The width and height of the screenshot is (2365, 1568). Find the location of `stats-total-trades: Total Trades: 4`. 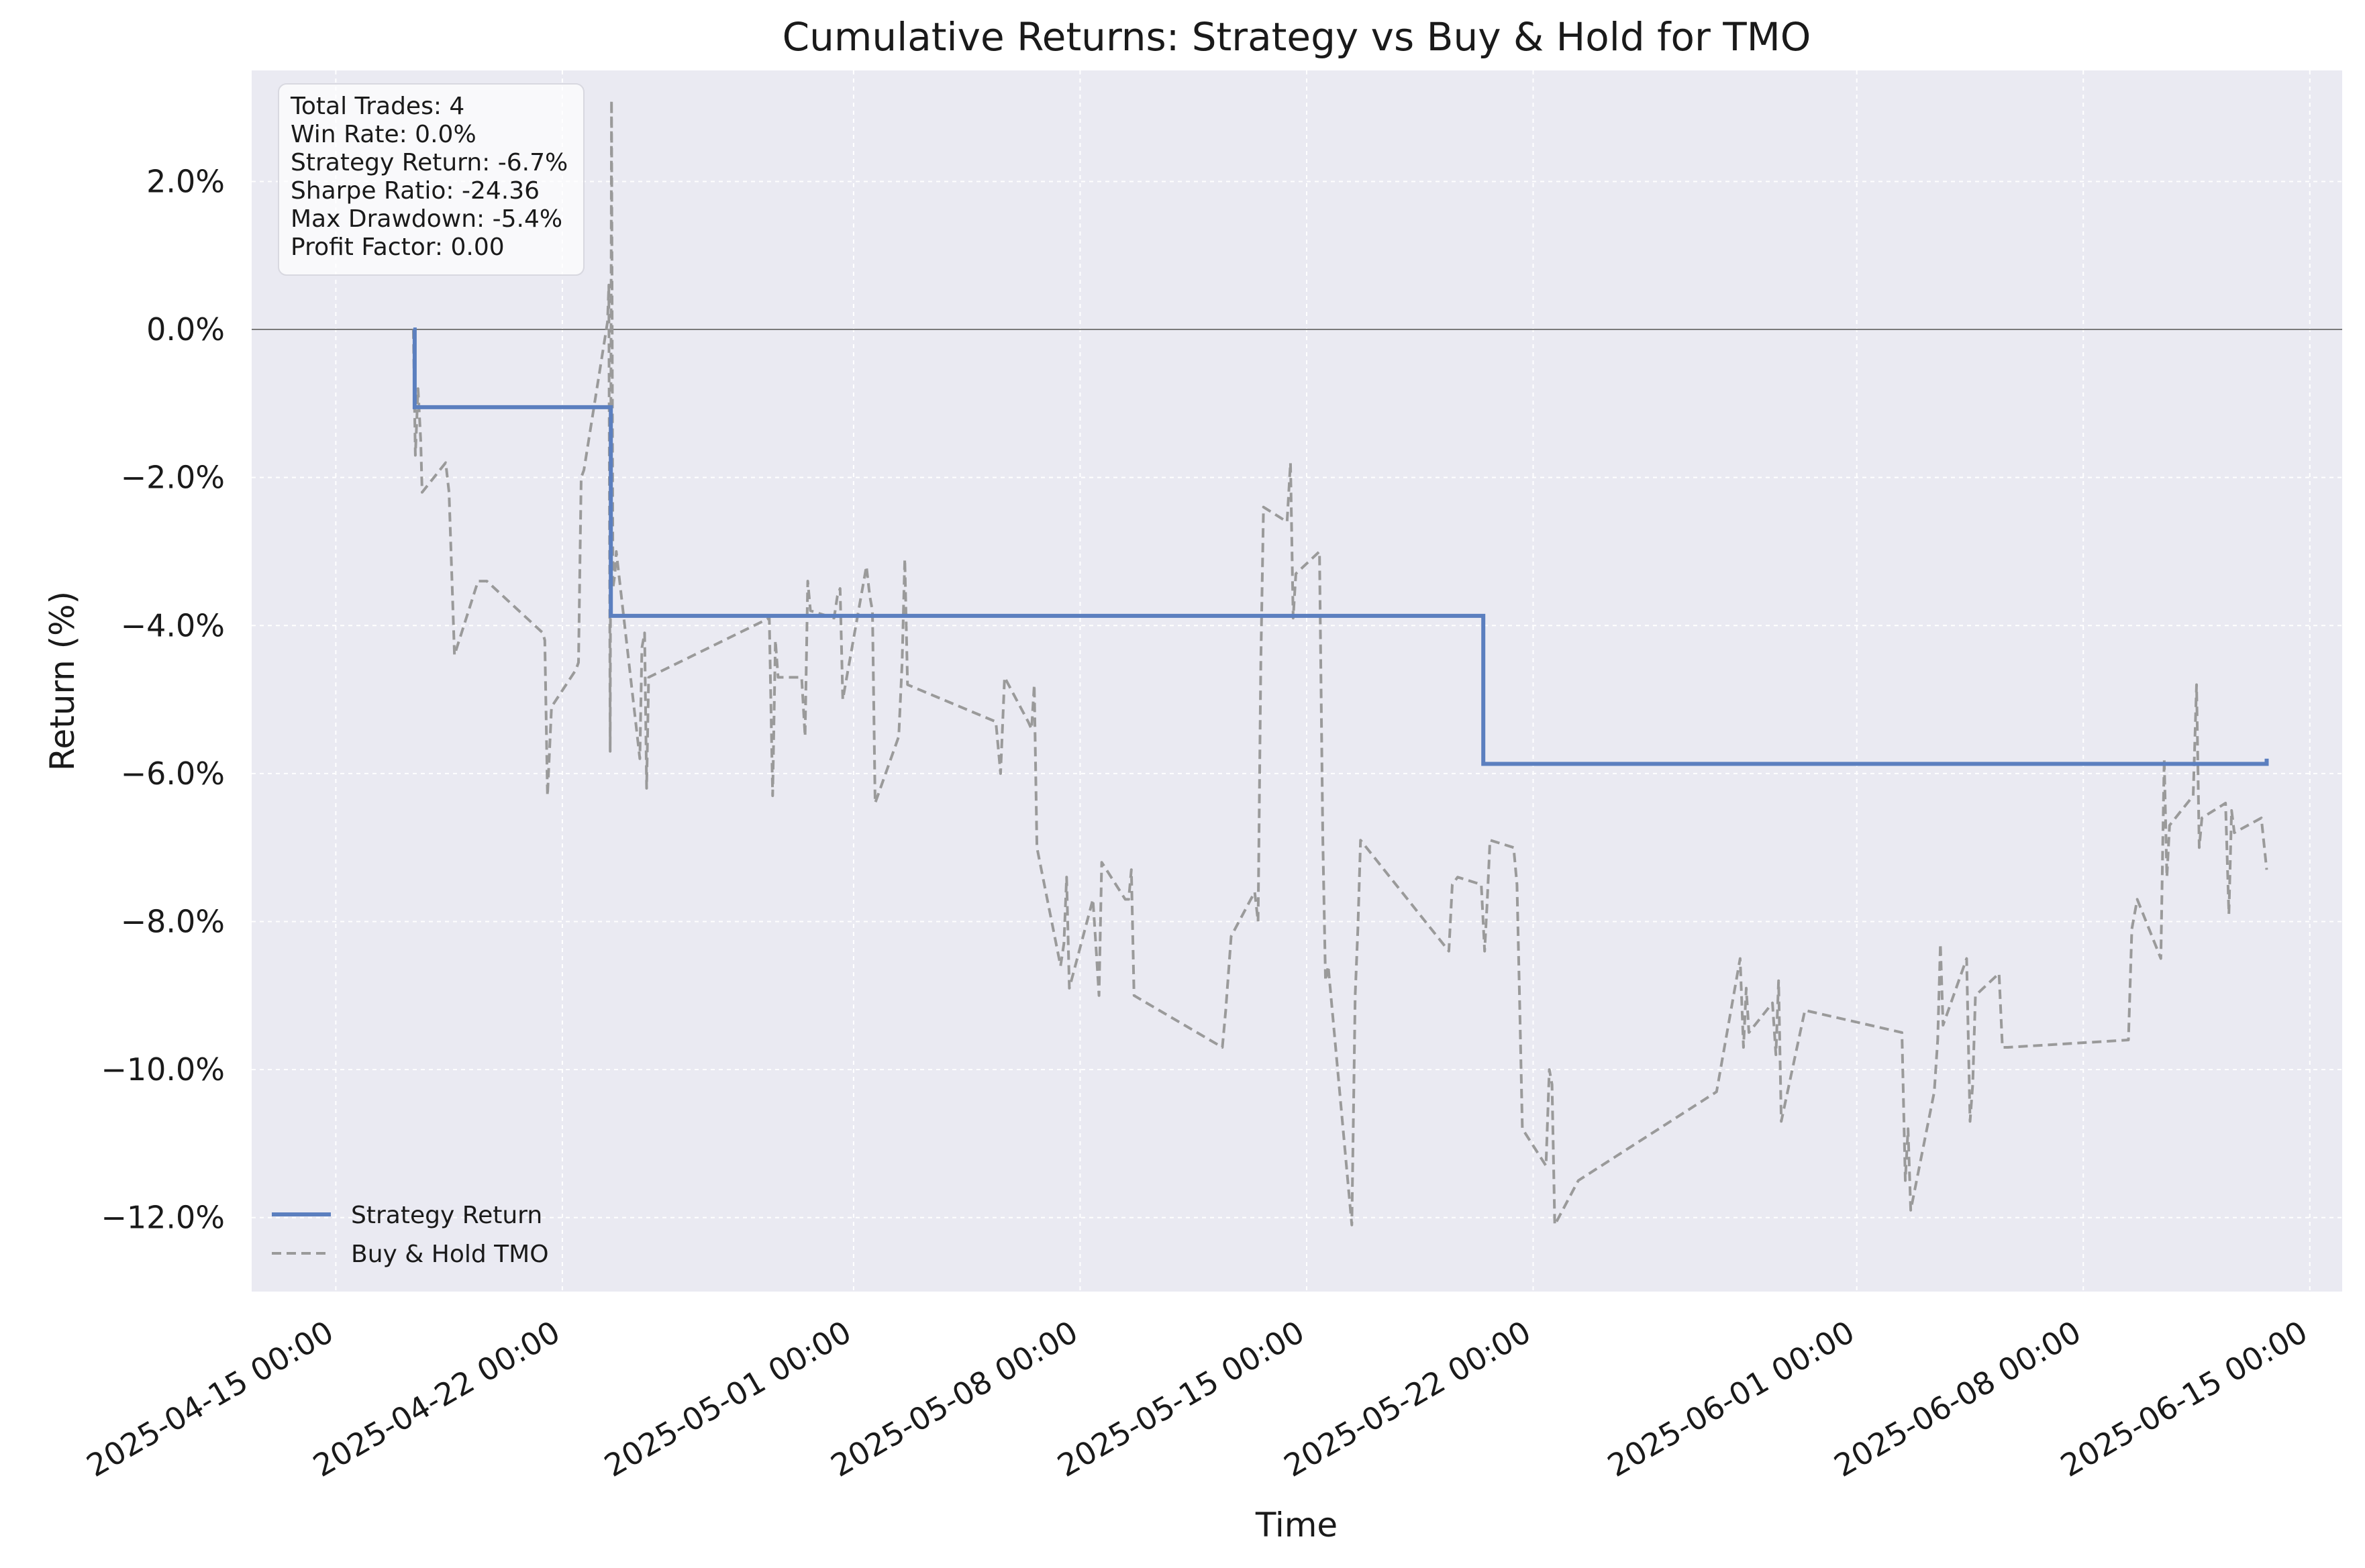

stats-total-trades: Total Trades: 4 is located at coordinates (377, 106).